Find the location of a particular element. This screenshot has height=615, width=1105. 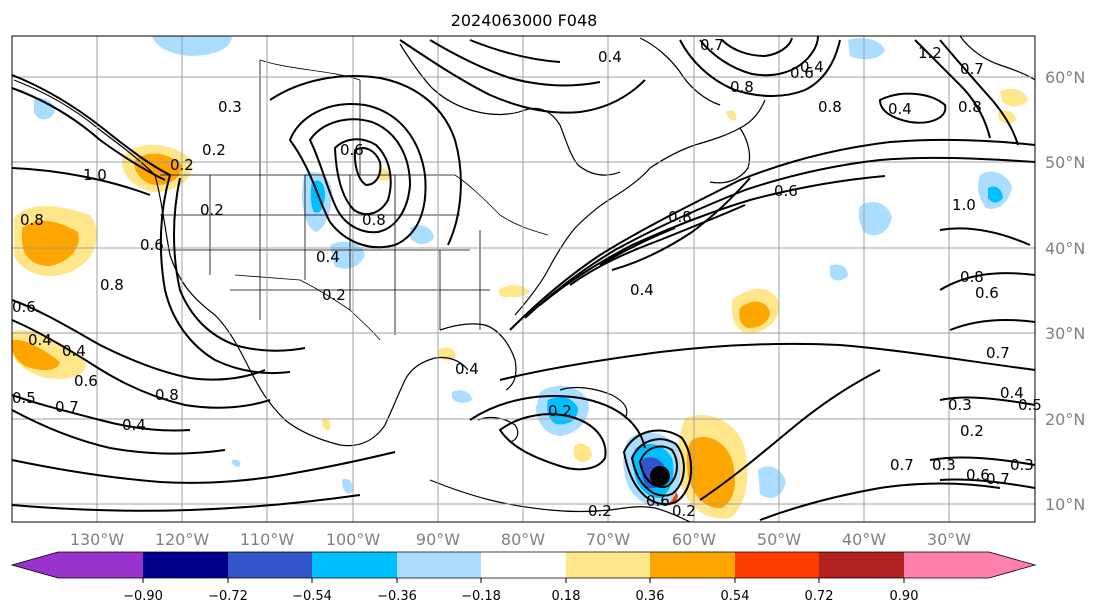

longitude-label: 50°W is located at coordinates (779, 539).